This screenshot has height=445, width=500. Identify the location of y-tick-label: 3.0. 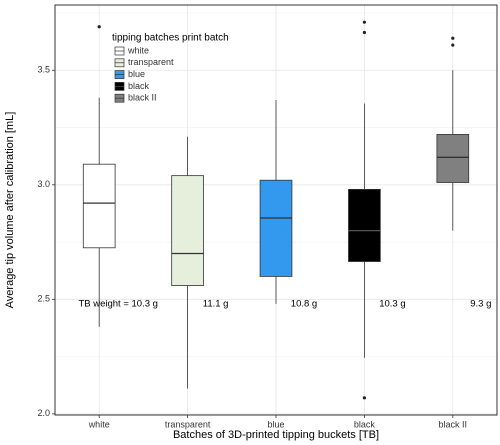
(43, 184).